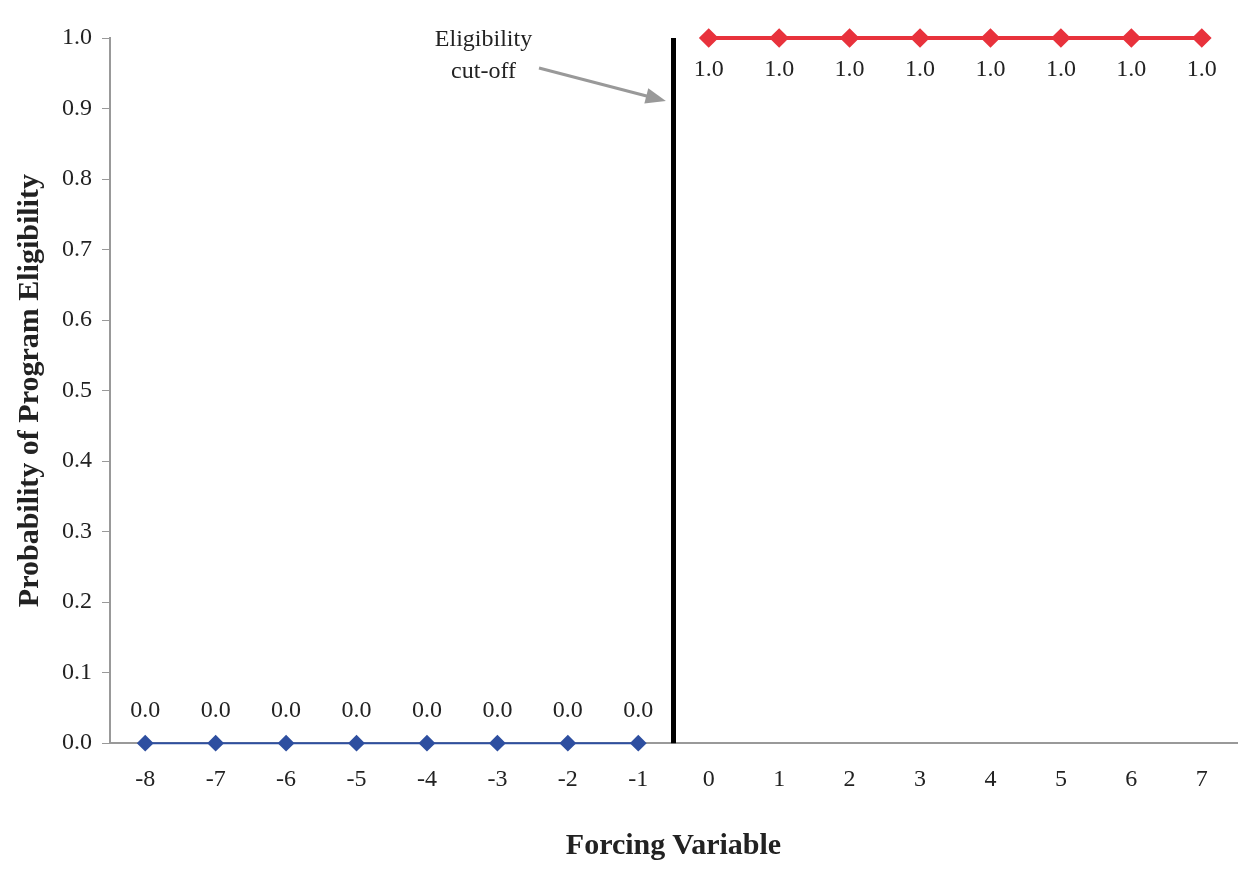  What do you see at coordinates (215, 777) in the screenshot?
I see `x-tick-label: -7` at bounding box center [215, 777].